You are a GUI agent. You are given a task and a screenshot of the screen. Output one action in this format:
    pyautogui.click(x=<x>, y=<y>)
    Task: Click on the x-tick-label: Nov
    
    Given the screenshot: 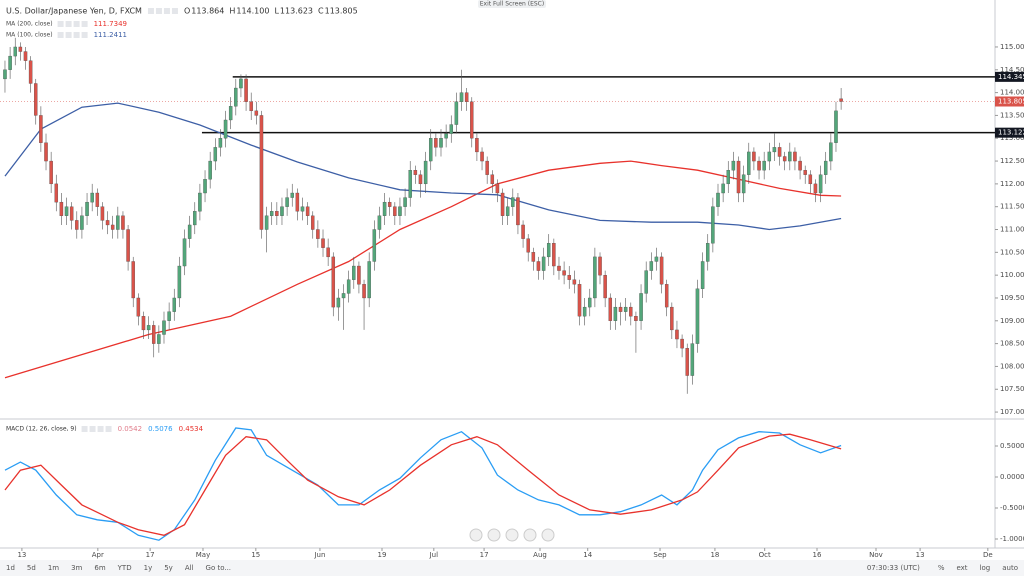 What is the action you would take?
    pyautogui.click(x=876, y=555)
    